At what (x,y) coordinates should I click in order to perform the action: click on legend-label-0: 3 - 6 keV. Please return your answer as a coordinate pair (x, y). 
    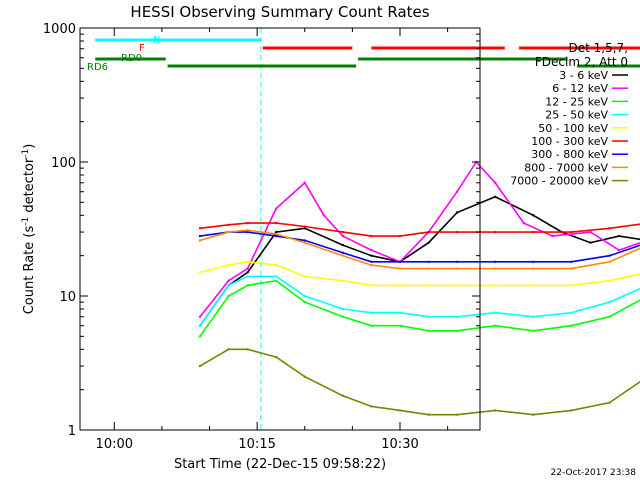
    Looking at the image, I should click on (583, 75).